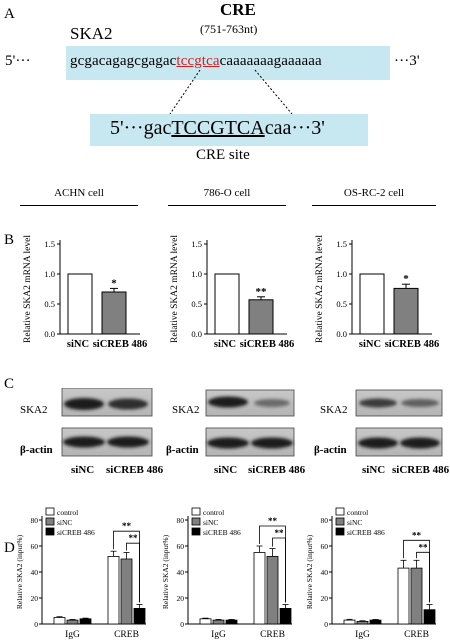 The image size is (450, 644). I want to click on blot-label-ska2-2: SKA2, so click(186, 410).